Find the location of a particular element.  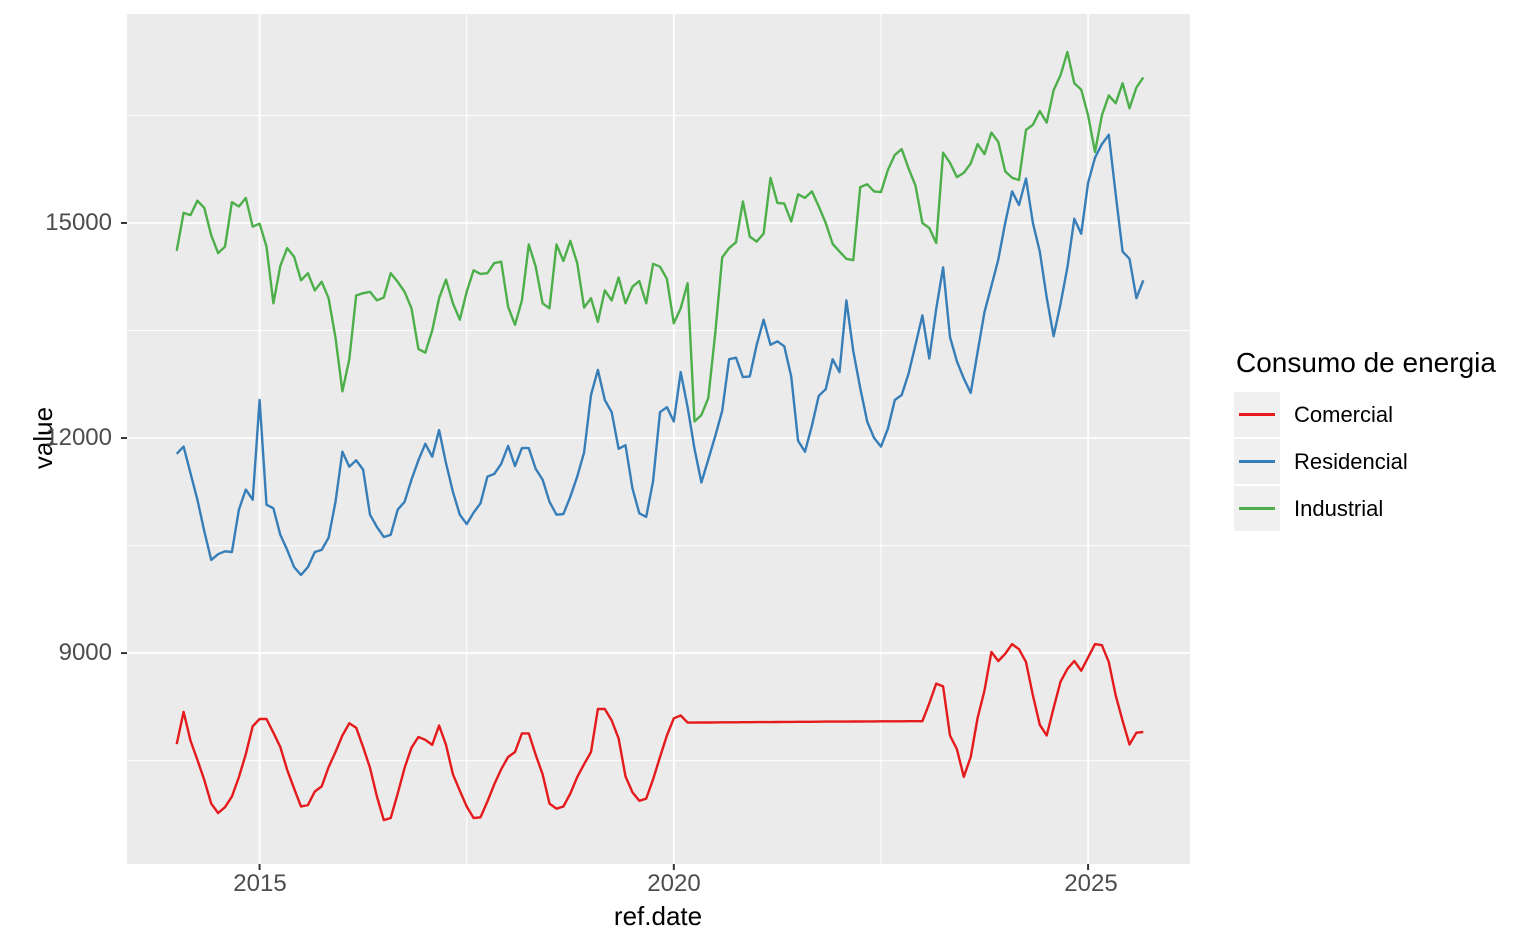

legend-title: Consumo de energia is located at coordinates (1366, 362).